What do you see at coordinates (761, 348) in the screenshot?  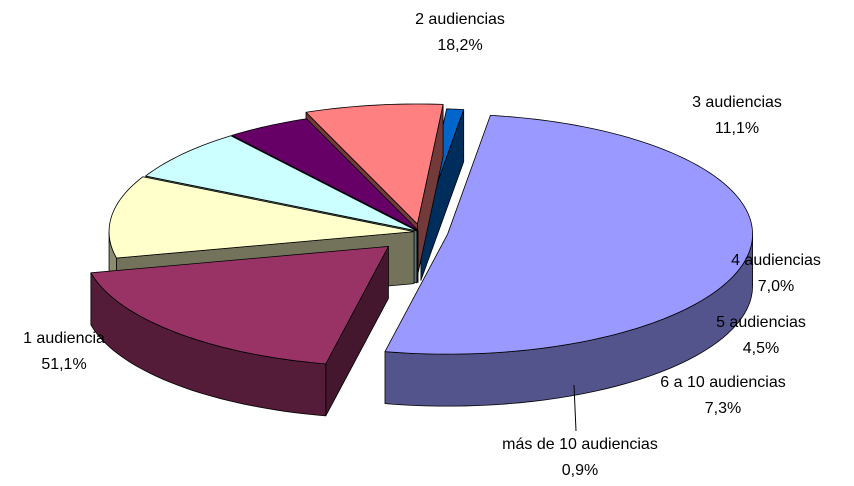 I see `data-label-value: 4,5%` at bounding box center [761, 348].